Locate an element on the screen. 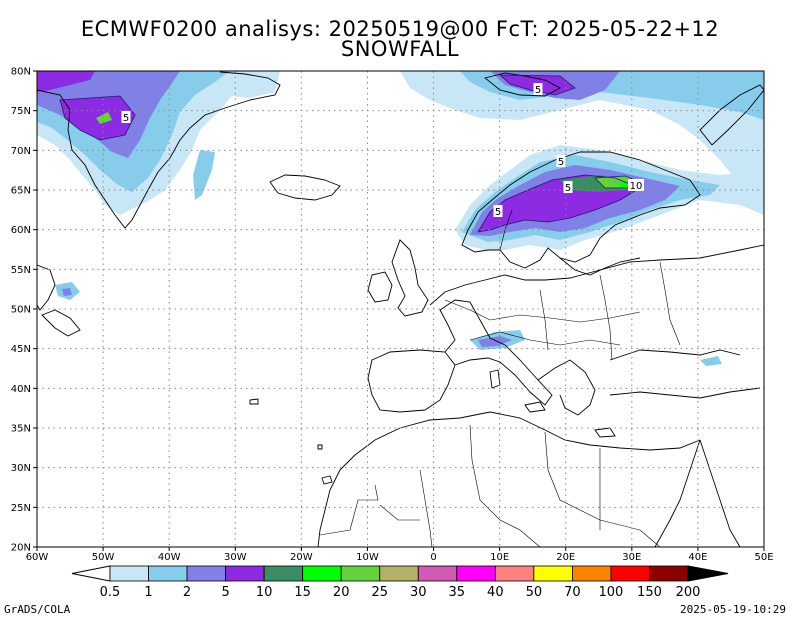  x-tick-label: 30E is located at coordinates (631, 557).